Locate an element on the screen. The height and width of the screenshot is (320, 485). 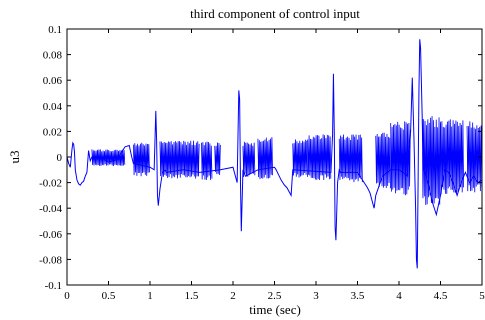
y-tick-label: -0.06 is located at coordinates (50, 235).